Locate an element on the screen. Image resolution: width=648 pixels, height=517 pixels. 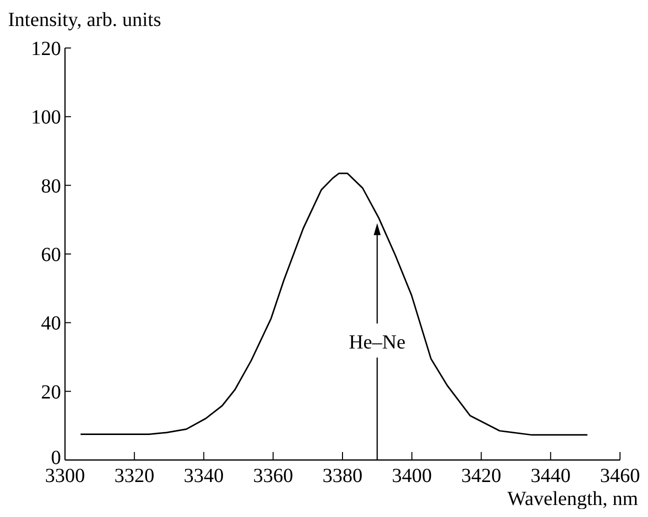
y-tick-label: 80 is located at coordinates (51, 186).